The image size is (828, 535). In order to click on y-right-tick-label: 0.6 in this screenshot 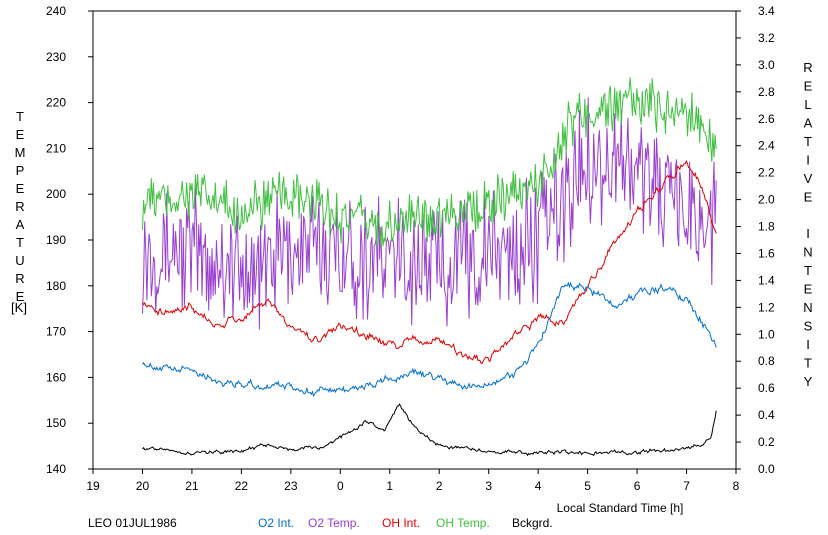, I will do `click(766, 388)`.